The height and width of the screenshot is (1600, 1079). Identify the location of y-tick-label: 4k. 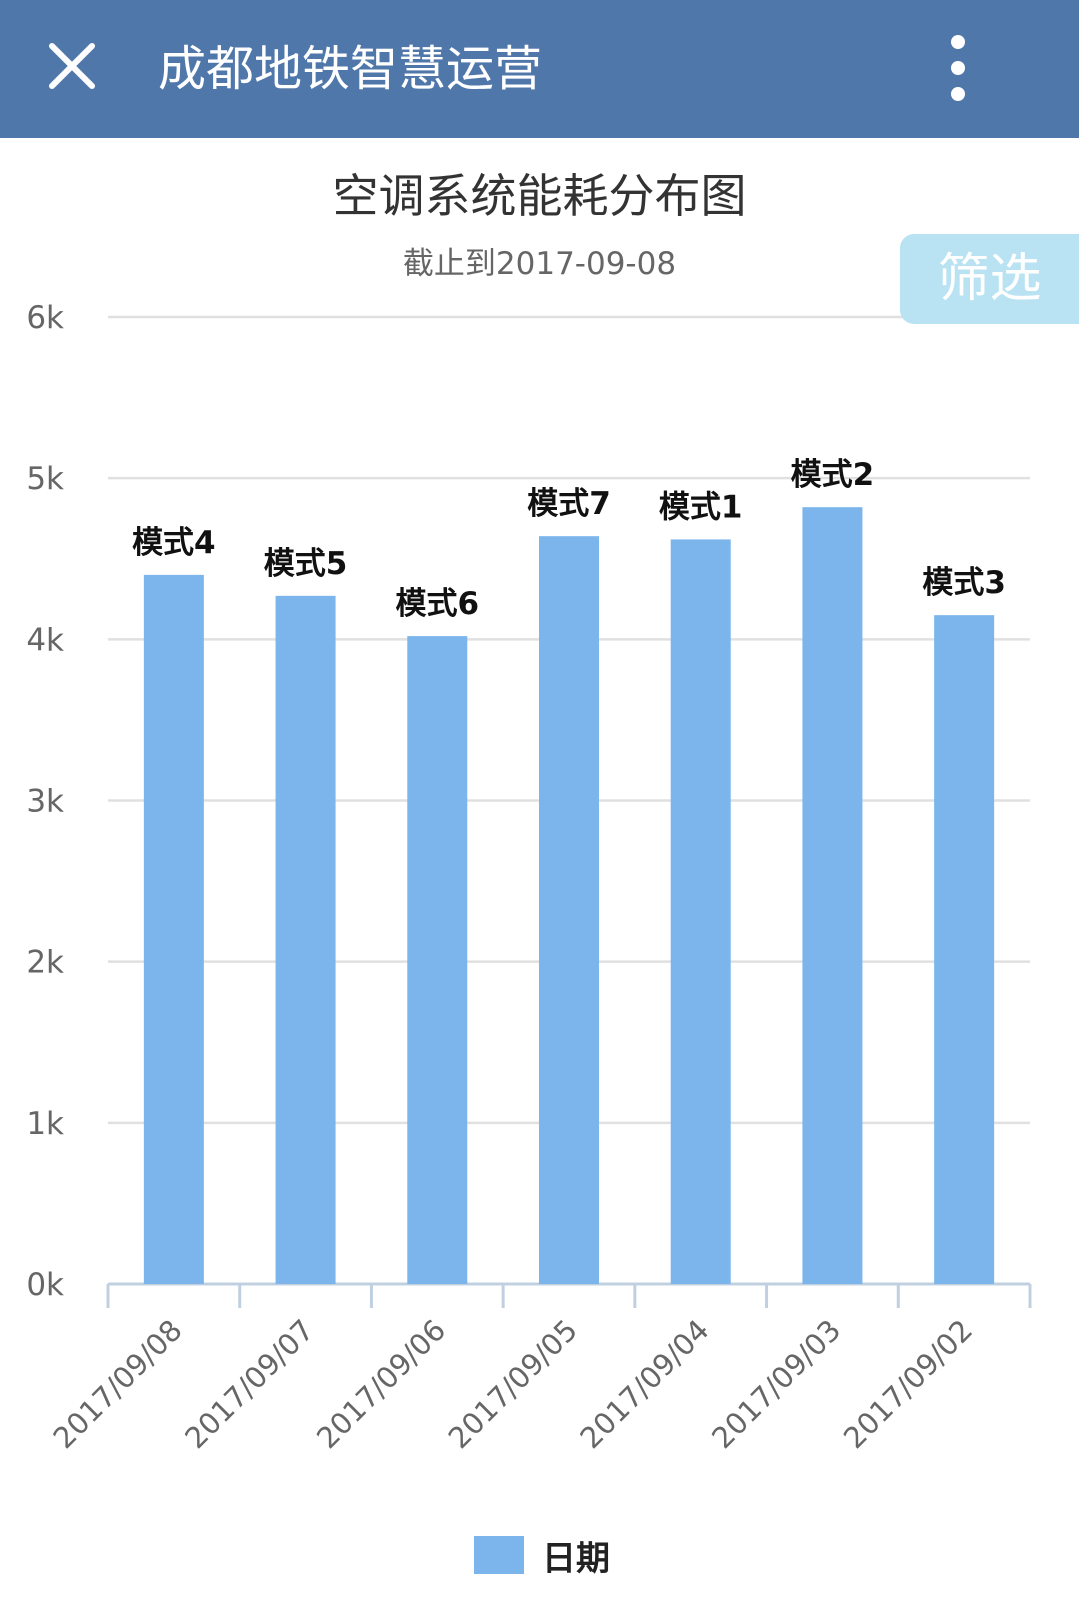
(45, 640).